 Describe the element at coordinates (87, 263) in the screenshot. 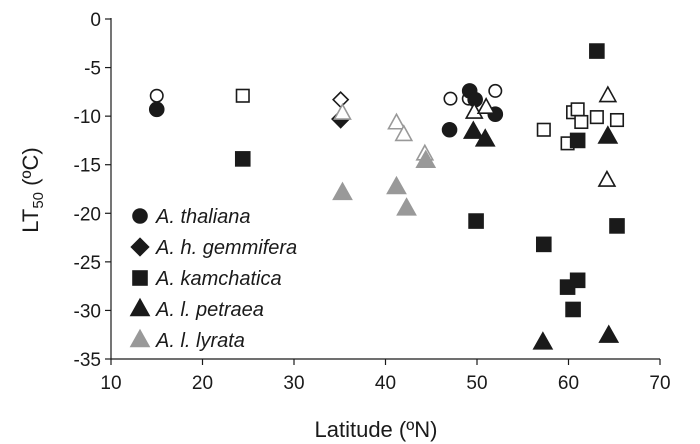

I see `y-tick-label: -25` at that location.